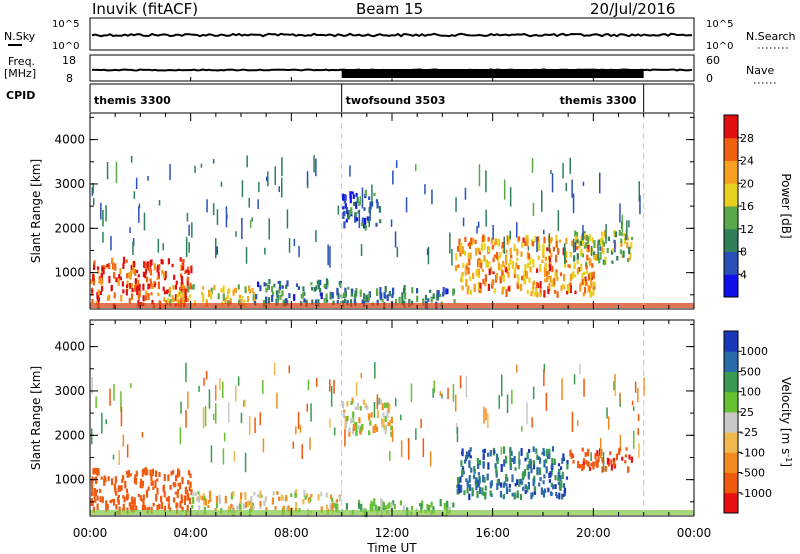  Describe the element at coordinates (713, 60) in the screenshot. I see `nave-tick-top: 60` at that location.